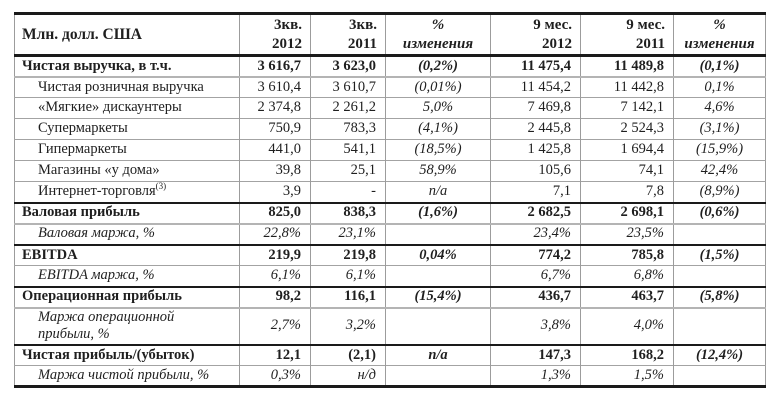  Describe the element at coordinates (127, 129) in the screenshot. I see `row-label-cell: Супермаркеты` at that location.